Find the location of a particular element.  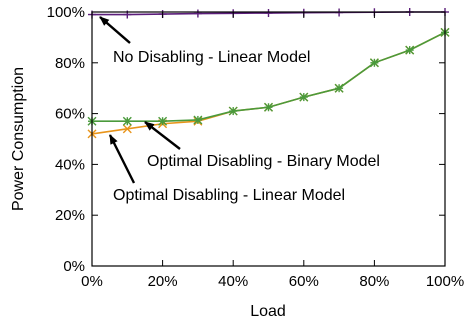

annotation-optimal-linear: Optimal Disabling - Linear Model is located at coordinates (226, 169).